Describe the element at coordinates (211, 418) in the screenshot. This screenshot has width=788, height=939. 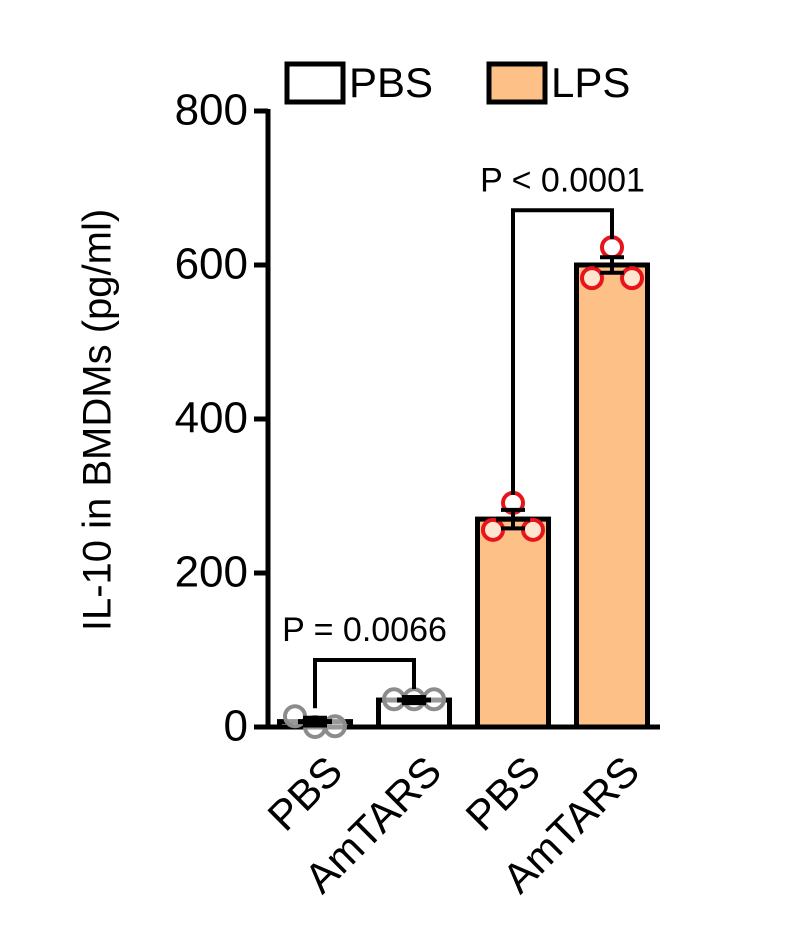
I see `y-tick-label: 400` at that location.